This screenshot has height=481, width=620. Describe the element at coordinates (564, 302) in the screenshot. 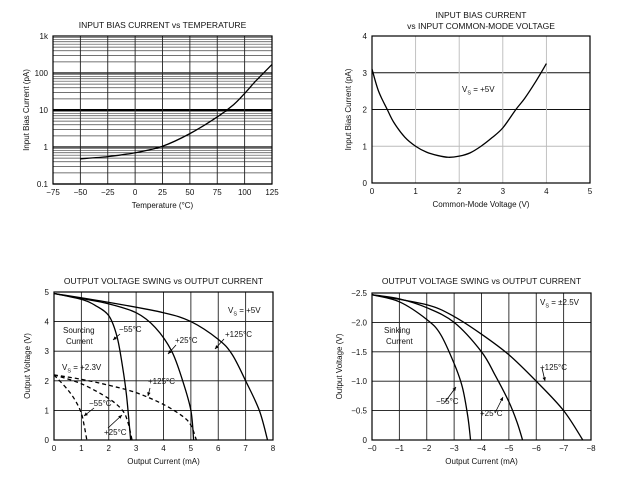

I see `annotation-text: = ±2.5V` at that location.